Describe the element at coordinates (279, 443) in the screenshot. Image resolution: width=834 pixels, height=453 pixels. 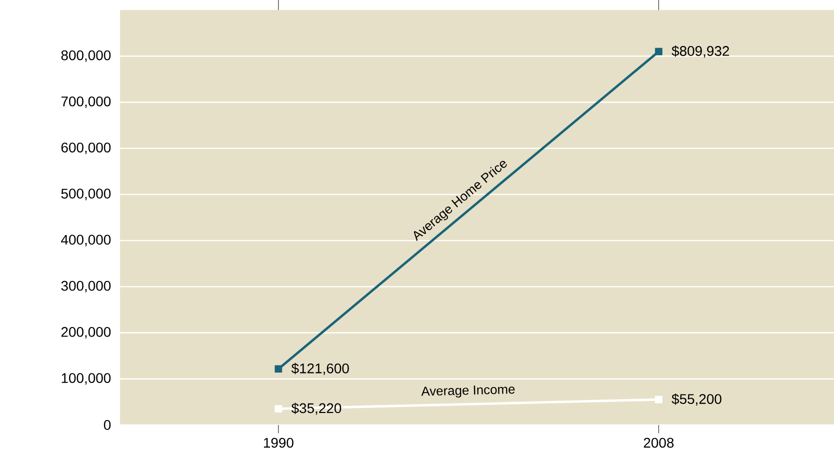
I see `x-tick-label: 1990` at that location.